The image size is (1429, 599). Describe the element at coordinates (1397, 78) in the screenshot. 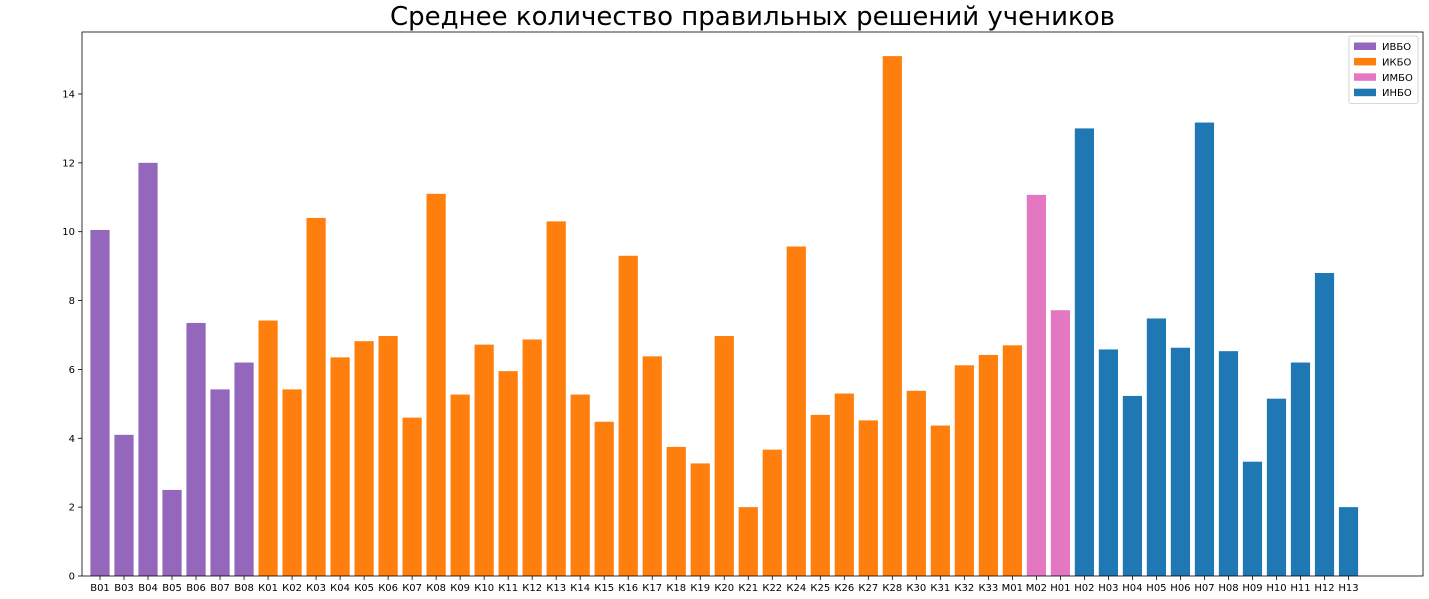

I see `legend-label: ИМБО` at that location.